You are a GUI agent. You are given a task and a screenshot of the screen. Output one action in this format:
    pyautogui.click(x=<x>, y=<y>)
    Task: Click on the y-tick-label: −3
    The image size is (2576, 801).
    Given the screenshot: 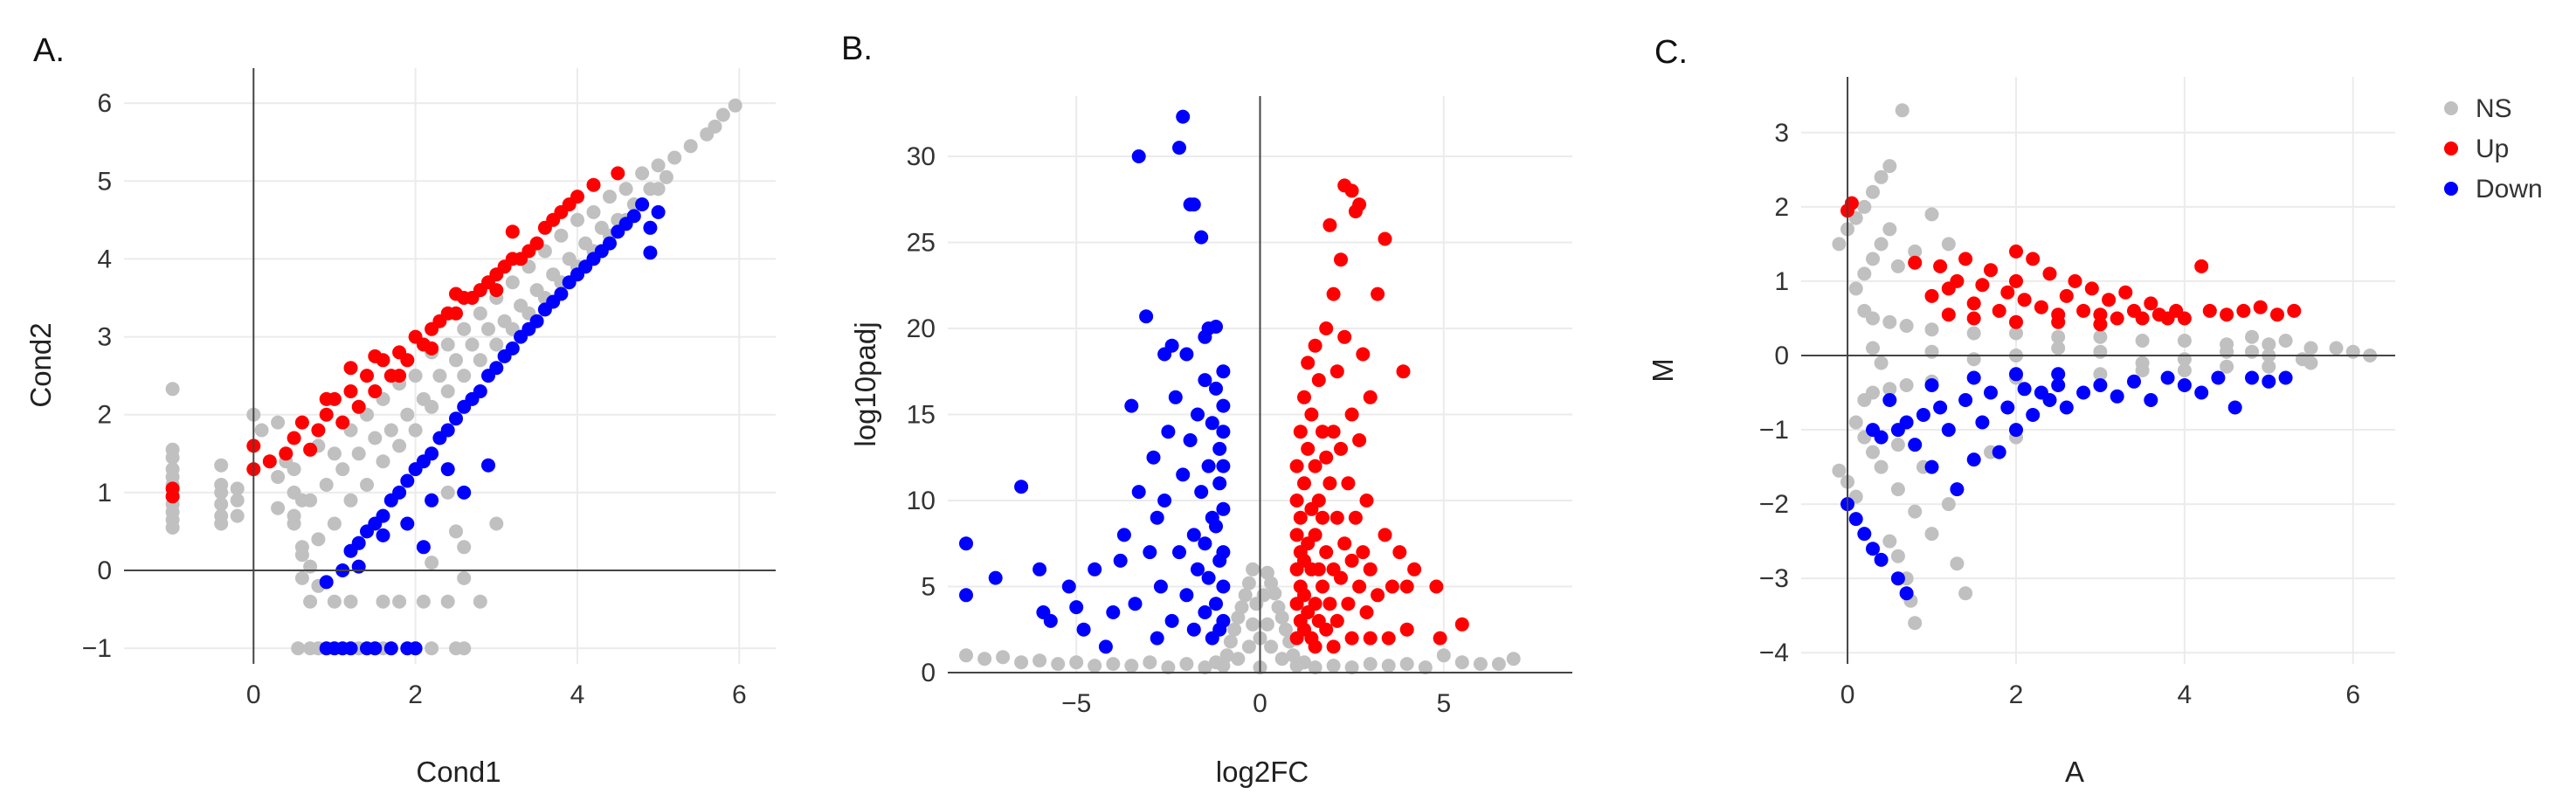 What is the action you would take?
    pyautogui.click(x=1774, y=578)
    